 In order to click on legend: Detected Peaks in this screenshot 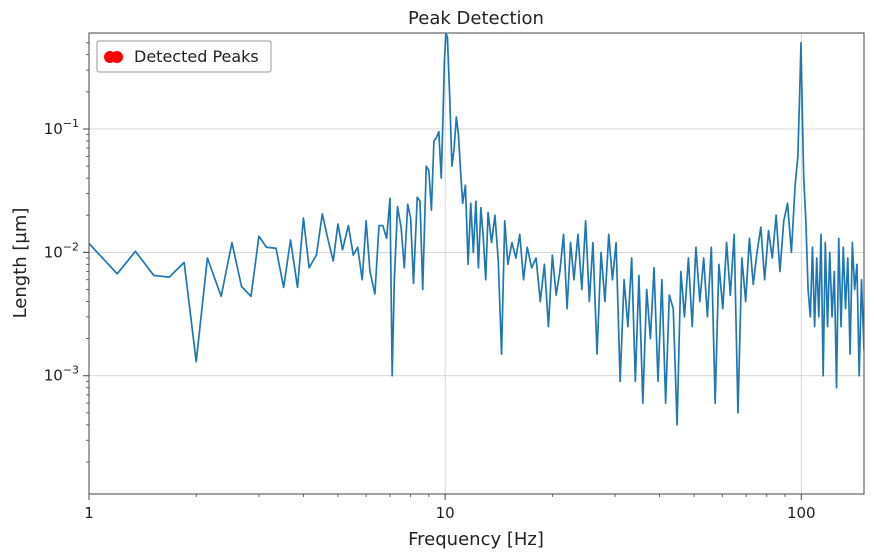, I will do `click(184, 56)`.